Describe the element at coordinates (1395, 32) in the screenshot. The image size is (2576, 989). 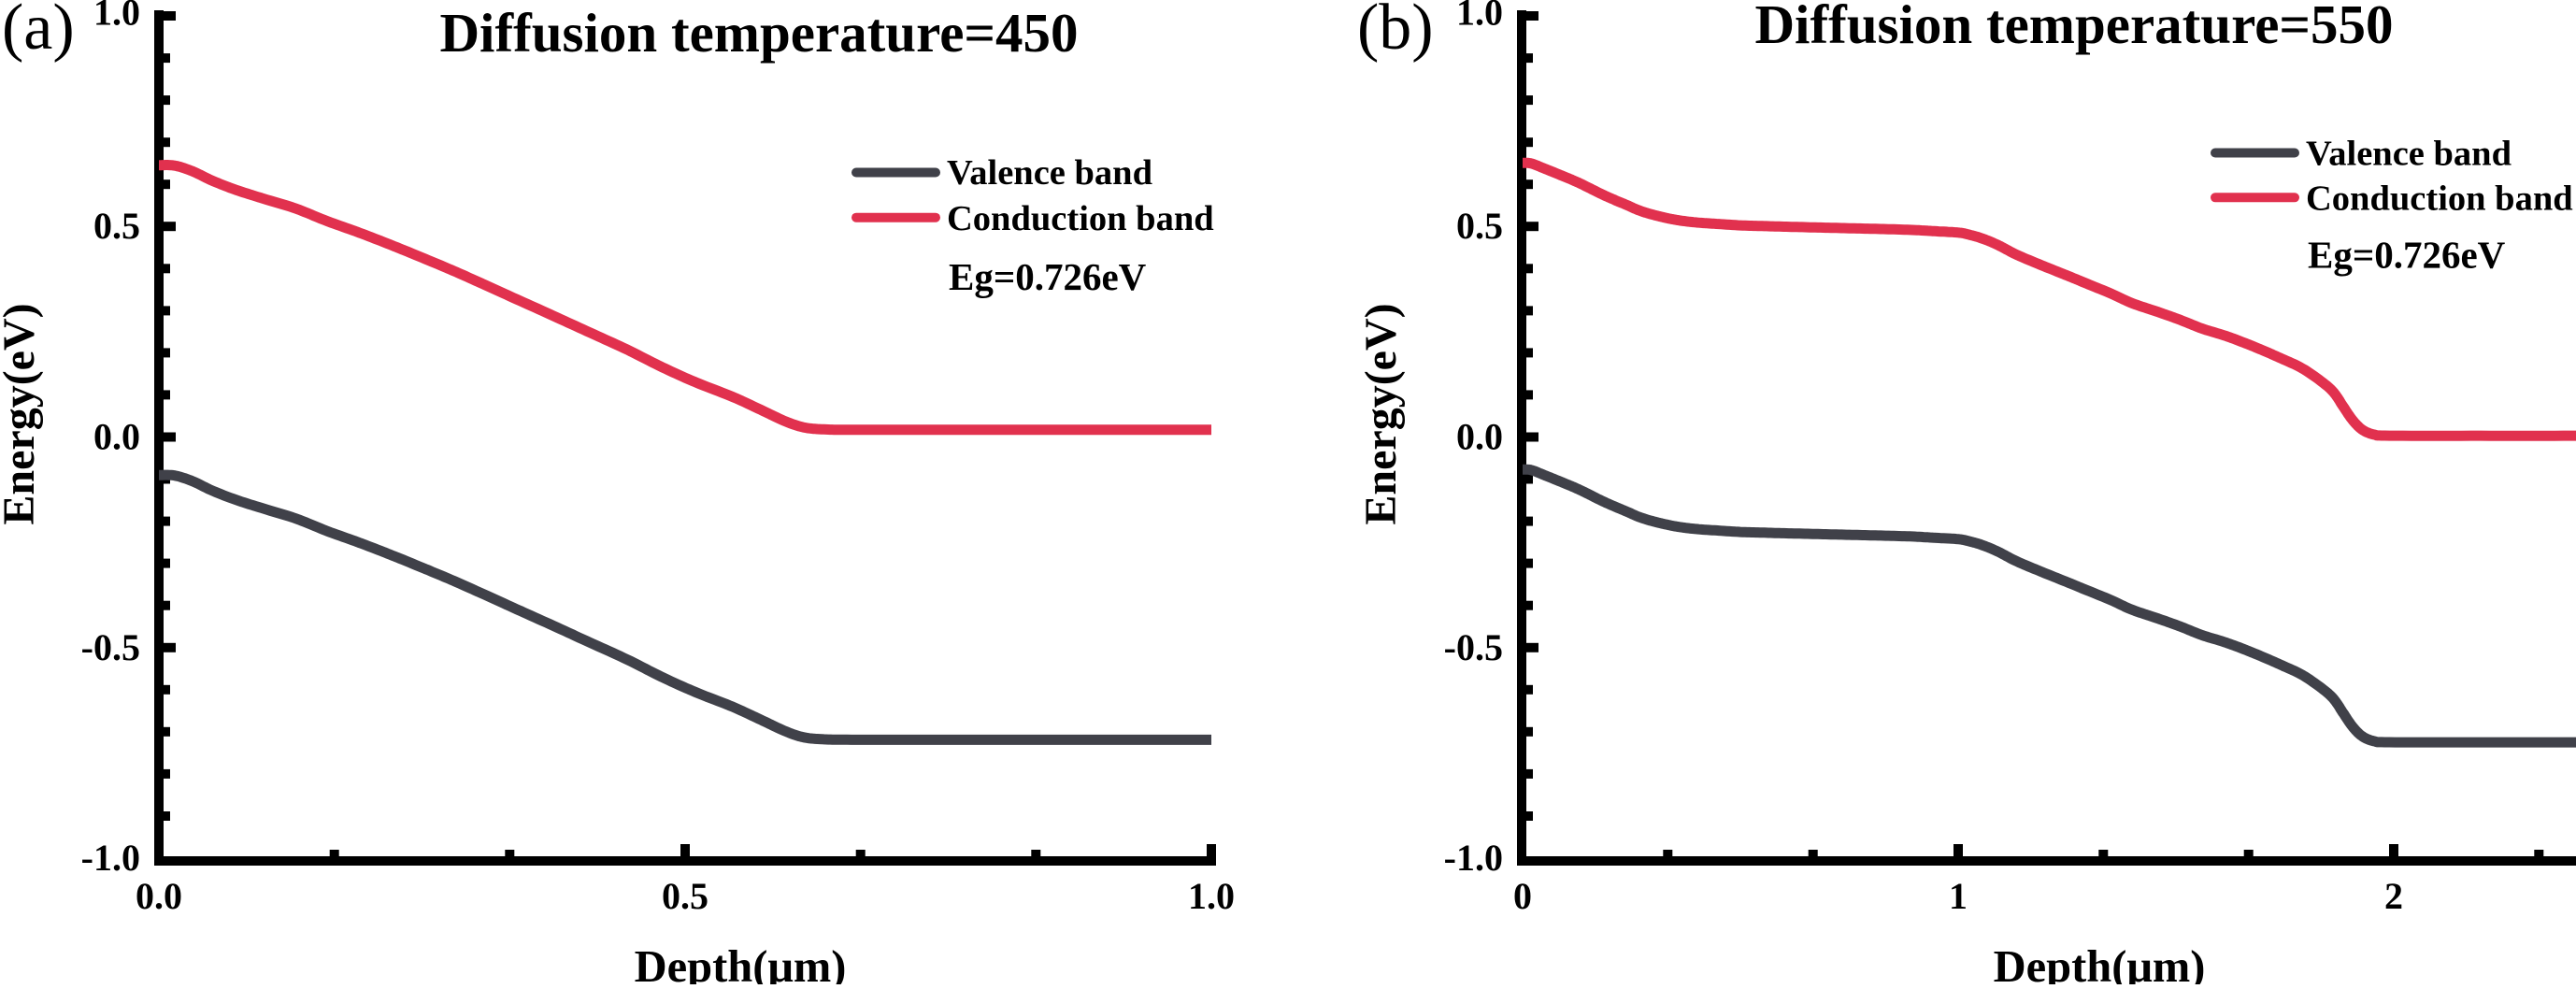
I see `svg-text: (b)` at that location.